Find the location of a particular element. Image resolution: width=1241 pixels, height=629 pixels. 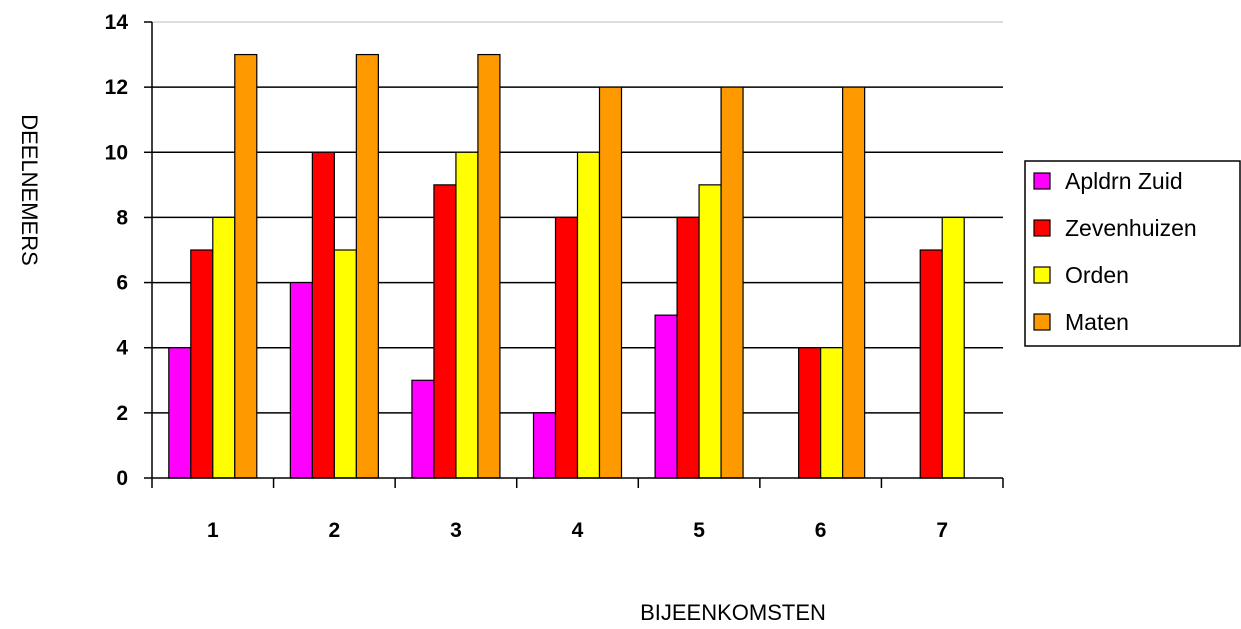

legend-label: Maten is located at coordinates (1097, 322).